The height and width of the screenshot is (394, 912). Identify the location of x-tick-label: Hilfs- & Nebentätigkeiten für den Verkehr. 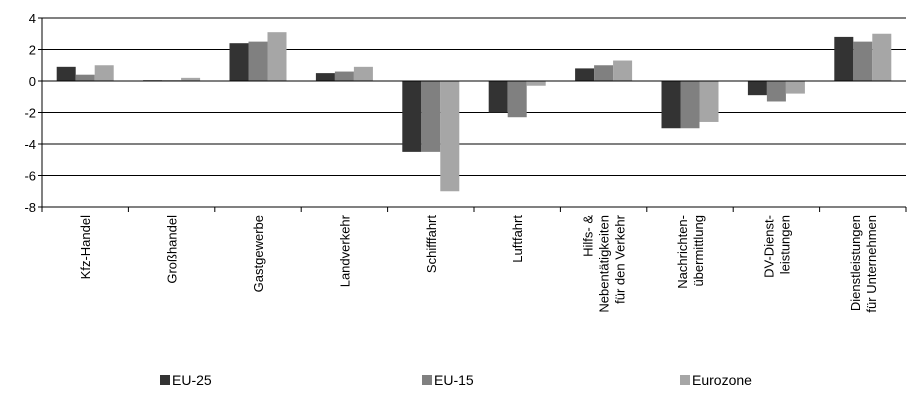
(604, 263).